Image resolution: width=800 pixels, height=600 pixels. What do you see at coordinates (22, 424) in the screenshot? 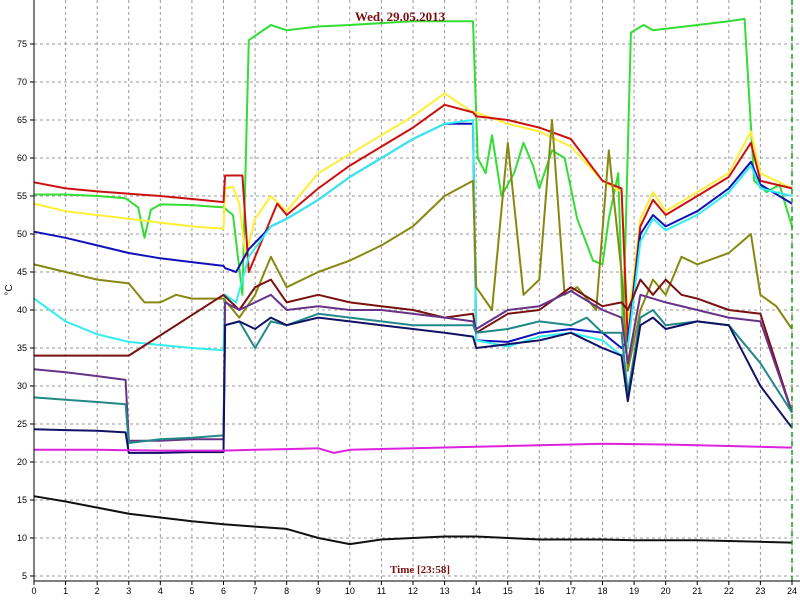
I see `y-tick-label: 25` at bounding box center [22, 424].